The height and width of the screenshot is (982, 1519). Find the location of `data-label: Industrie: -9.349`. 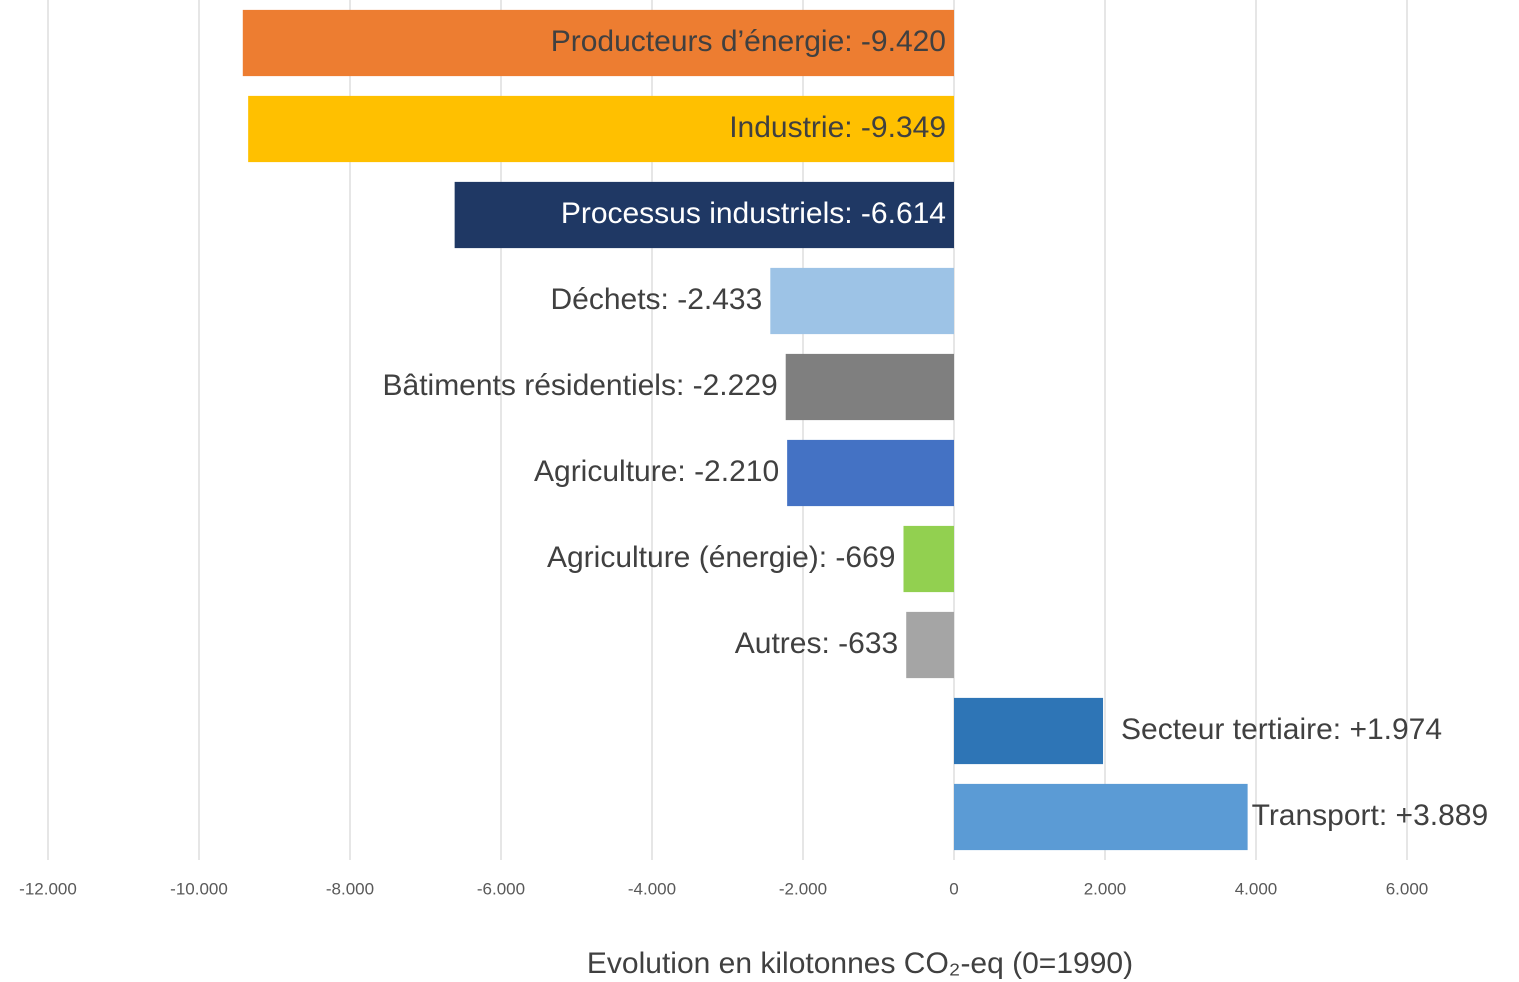

data-label: Industrie: -9.349 is located at coordinates (837, 127).